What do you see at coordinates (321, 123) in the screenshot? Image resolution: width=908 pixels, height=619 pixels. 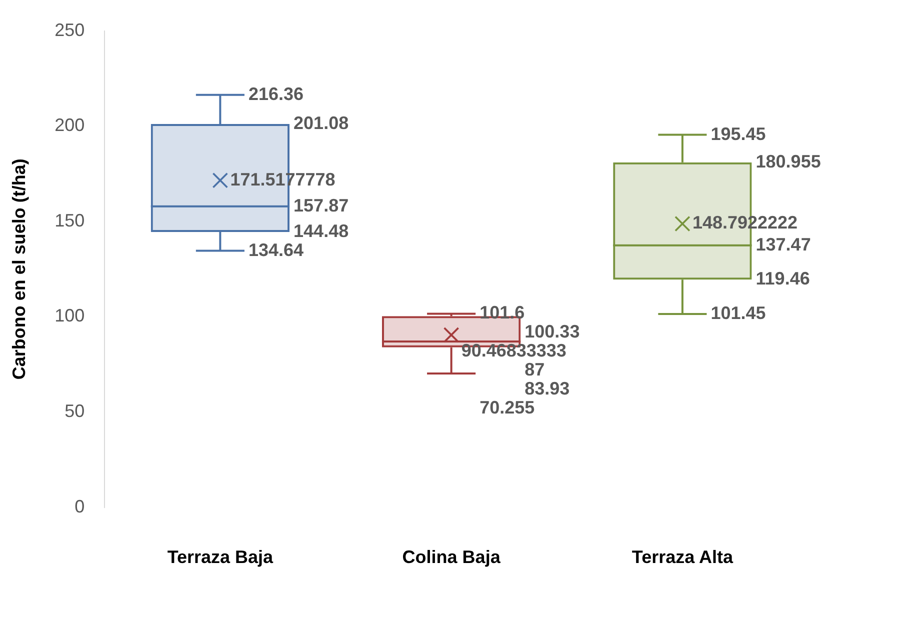 I see `annotation: 201.08` at bounding box center [321, 123].